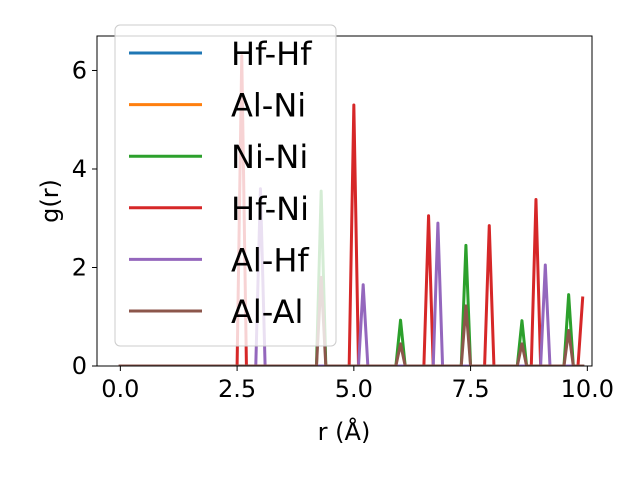 The height and width of the screenshot is (480, 640). I want to click on x-tick-label: 7.5, so click(470, 389).